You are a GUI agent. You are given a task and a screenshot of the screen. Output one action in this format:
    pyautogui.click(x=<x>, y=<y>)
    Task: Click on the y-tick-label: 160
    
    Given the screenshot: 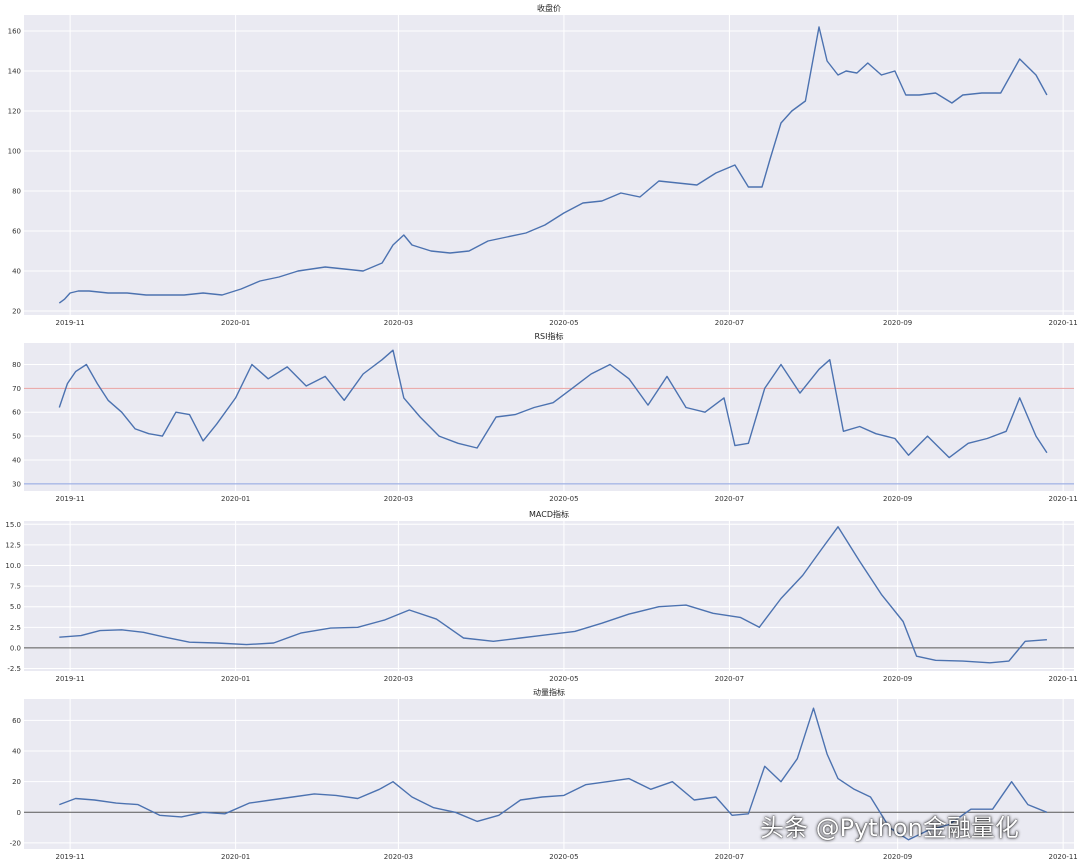 What is the action you would take?
    pyautogui.click(x=14, y=32)
    